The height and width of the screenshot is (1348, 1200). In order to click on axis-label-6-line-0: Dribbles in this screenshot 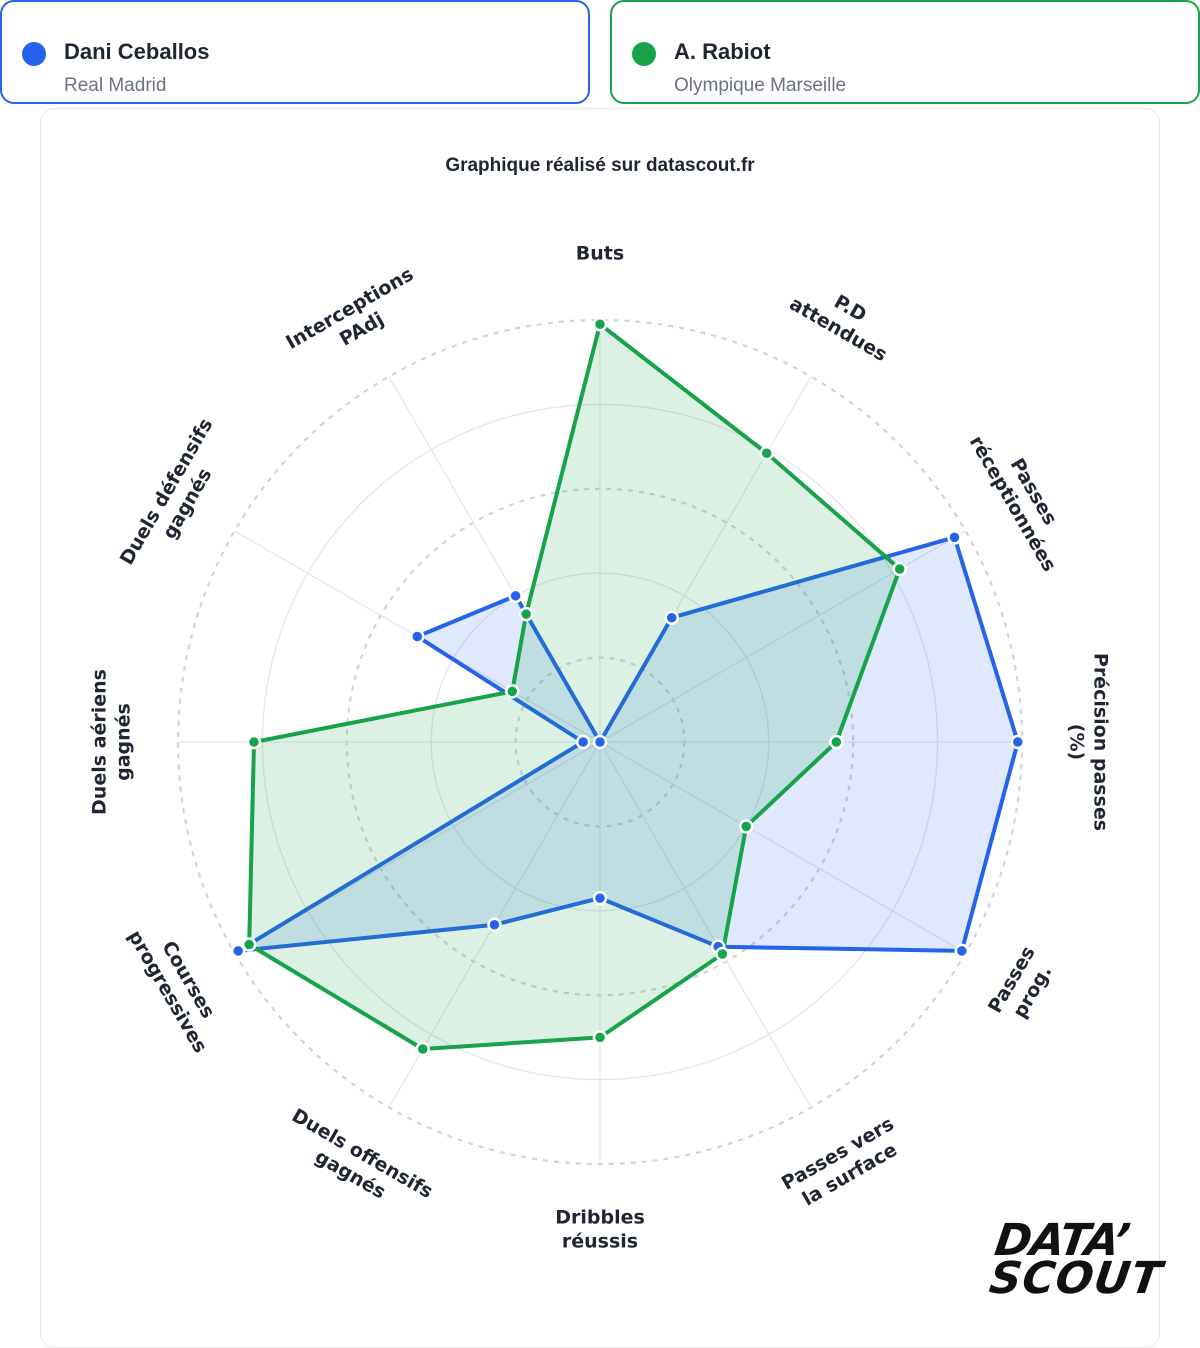, I will do `click(600, 1218)`.